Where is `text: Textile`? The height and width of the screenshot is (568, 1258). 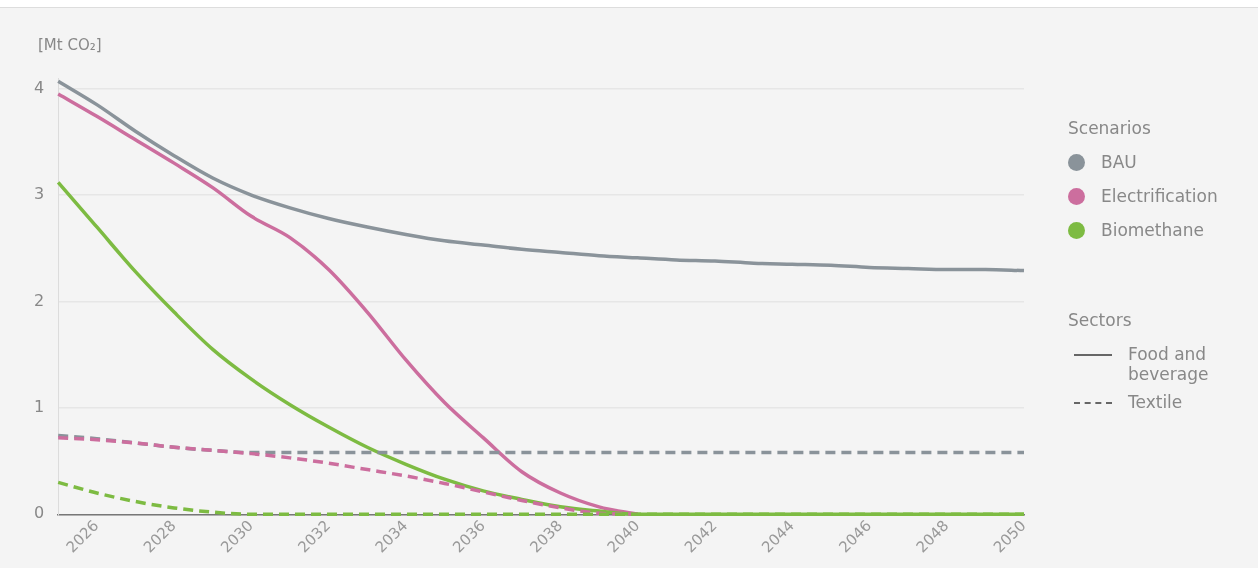
text: Textile is located at coordinates (1156, 402).